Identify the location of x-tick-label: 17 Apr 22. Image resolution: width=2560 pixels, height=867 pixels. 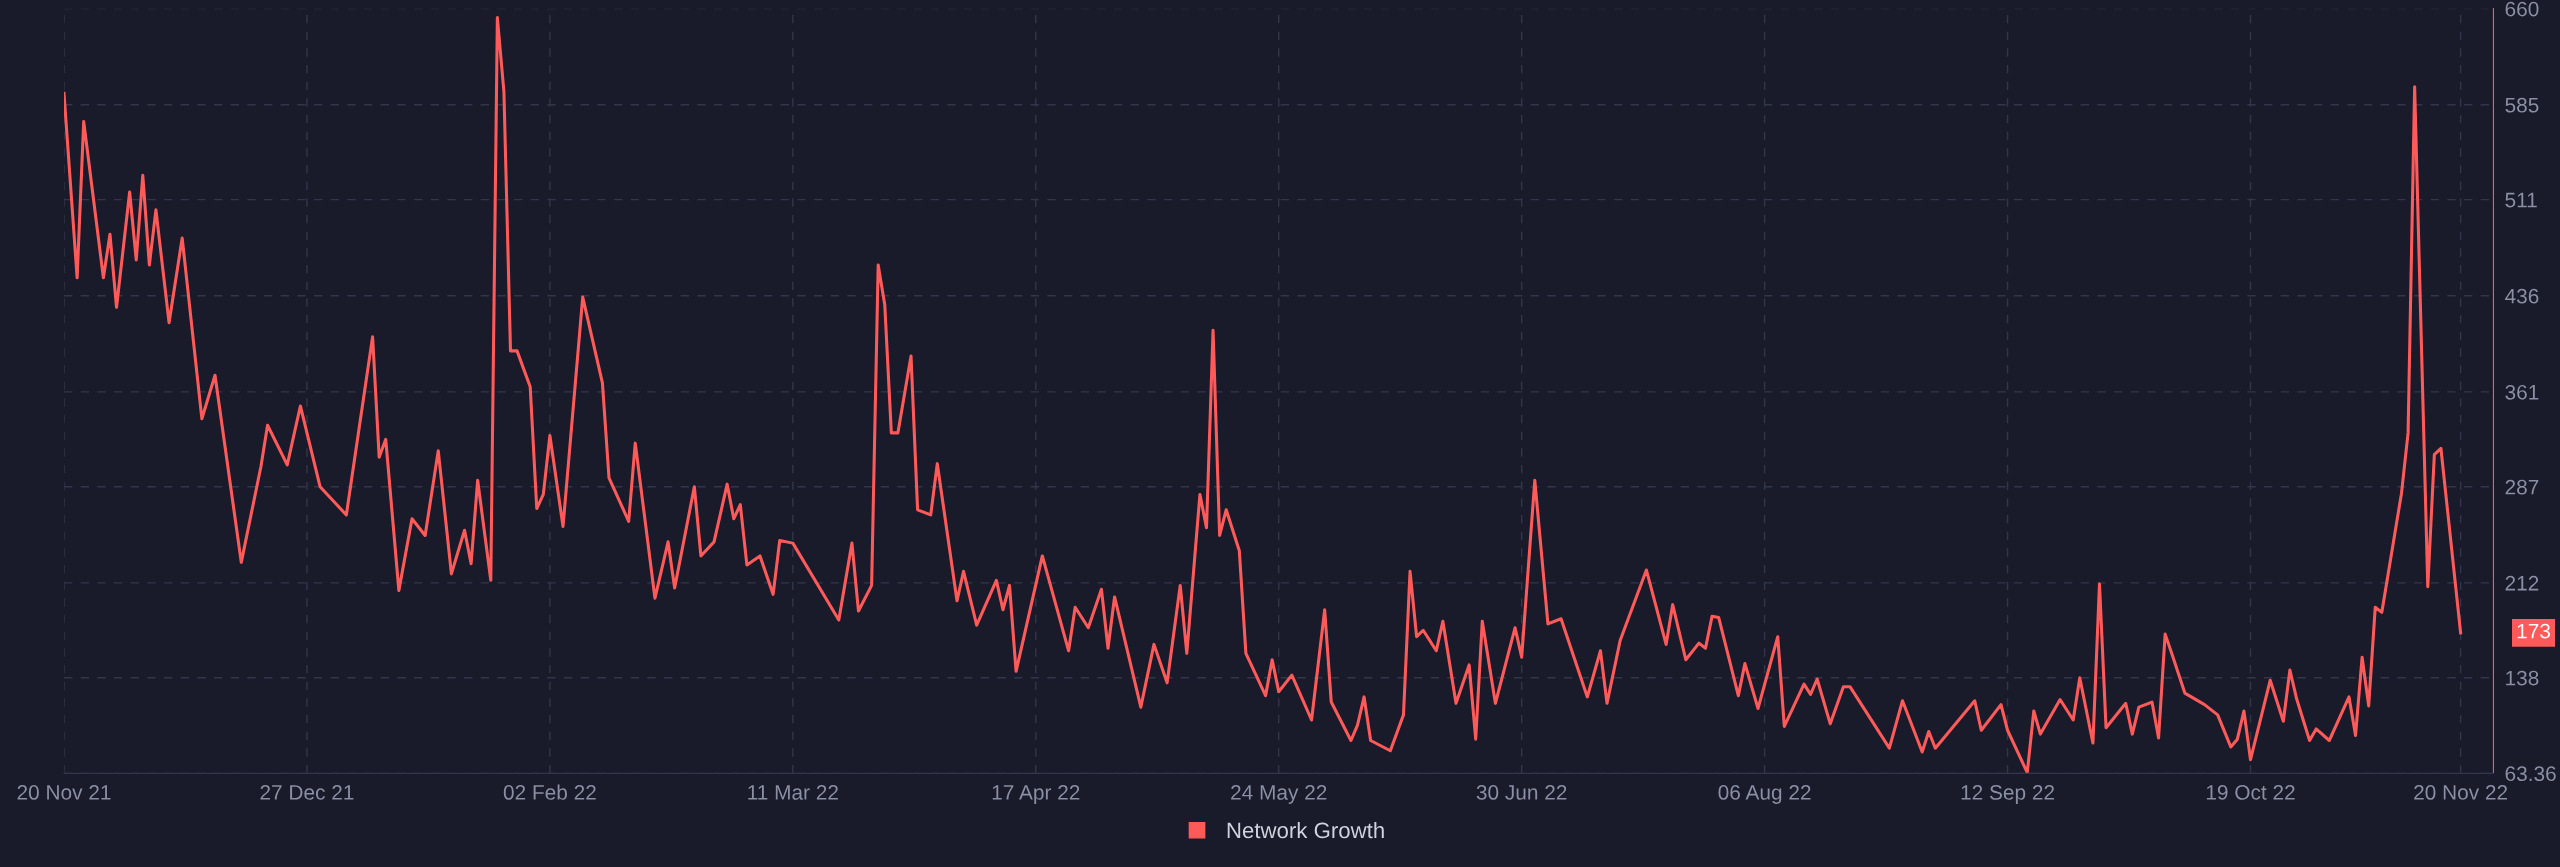
(1036, 794).